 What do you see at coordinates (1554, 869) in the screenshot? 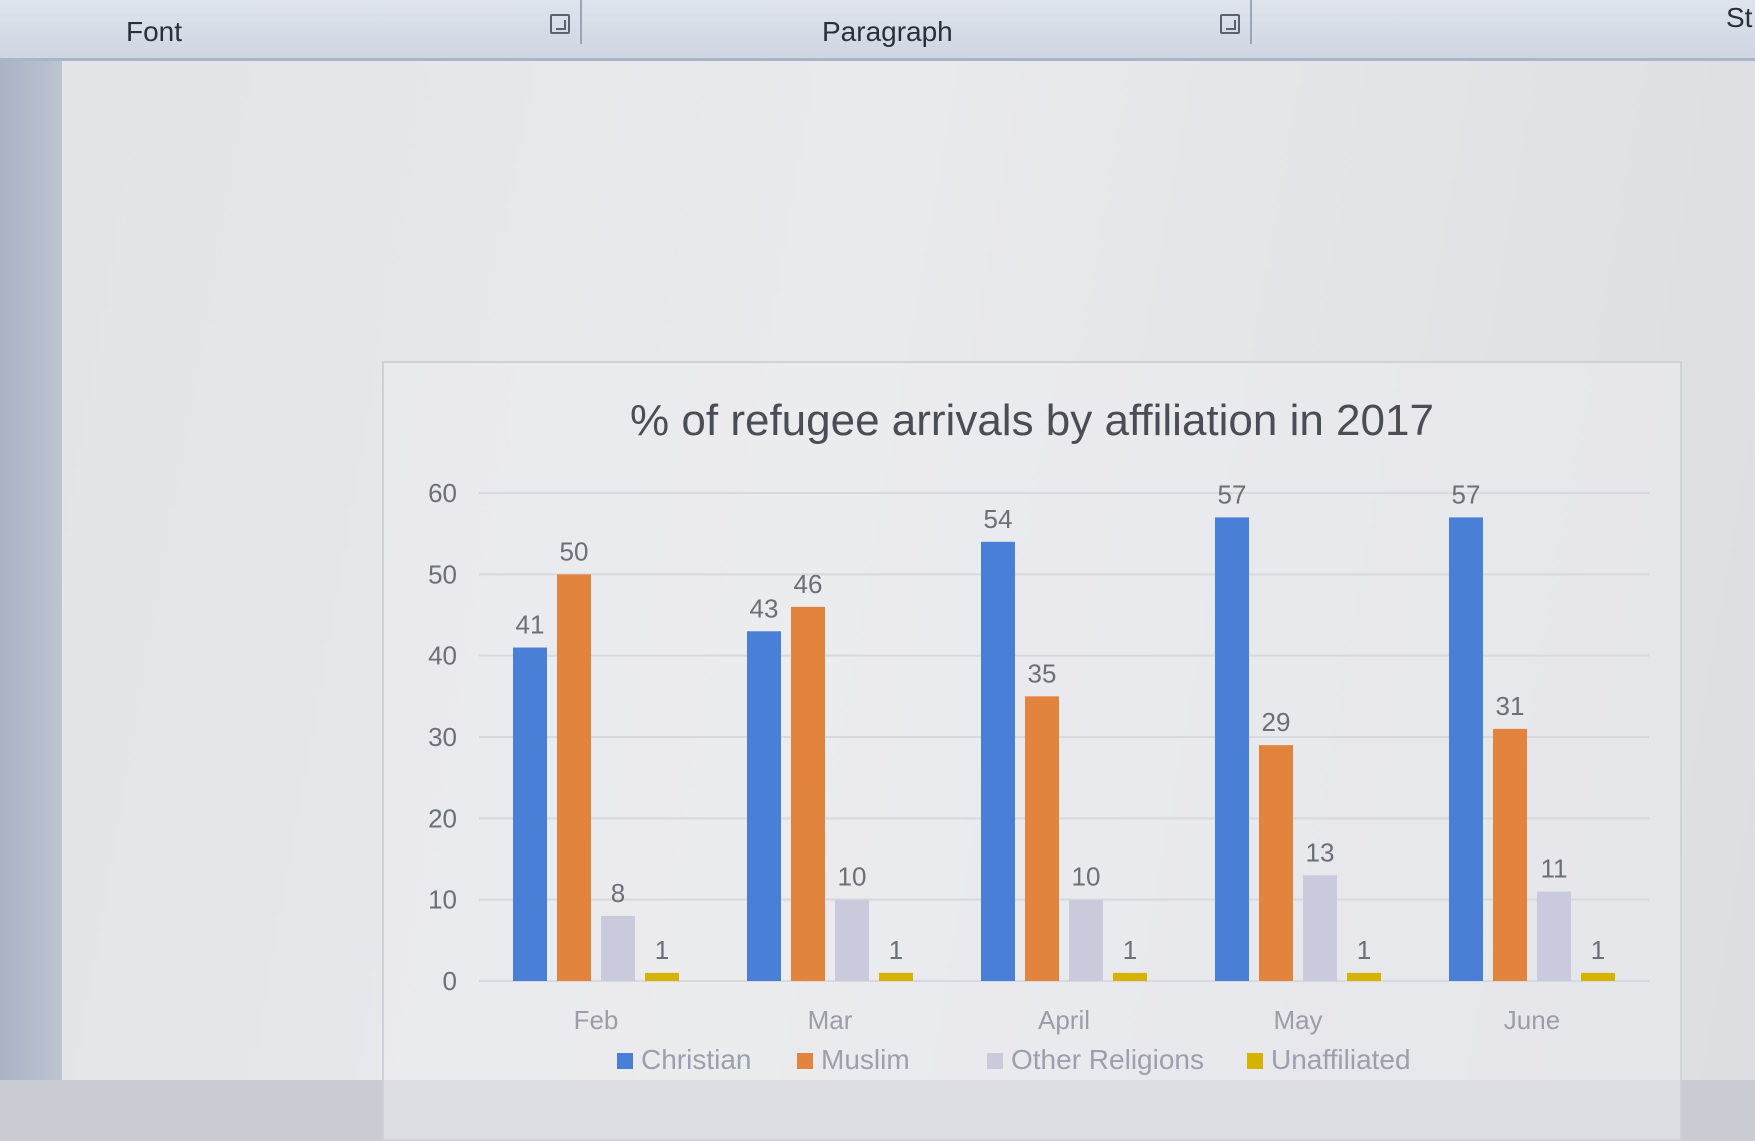
I see `data-label: 11` at bounding box center [1554, 869].